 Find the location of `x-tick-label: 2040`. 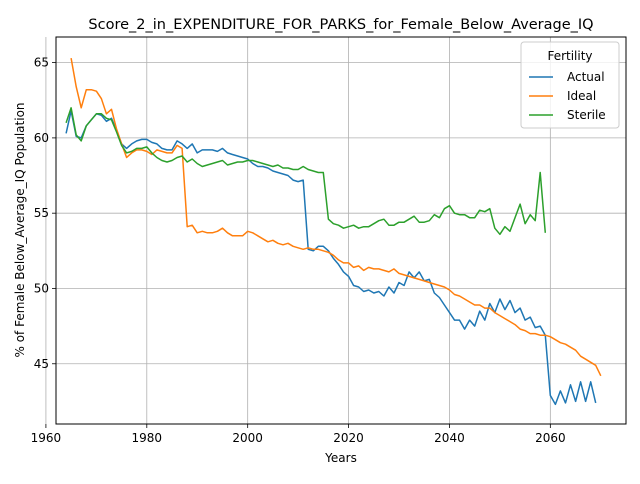

x-tick-label: 2040 is located at coordinates (449, 438).